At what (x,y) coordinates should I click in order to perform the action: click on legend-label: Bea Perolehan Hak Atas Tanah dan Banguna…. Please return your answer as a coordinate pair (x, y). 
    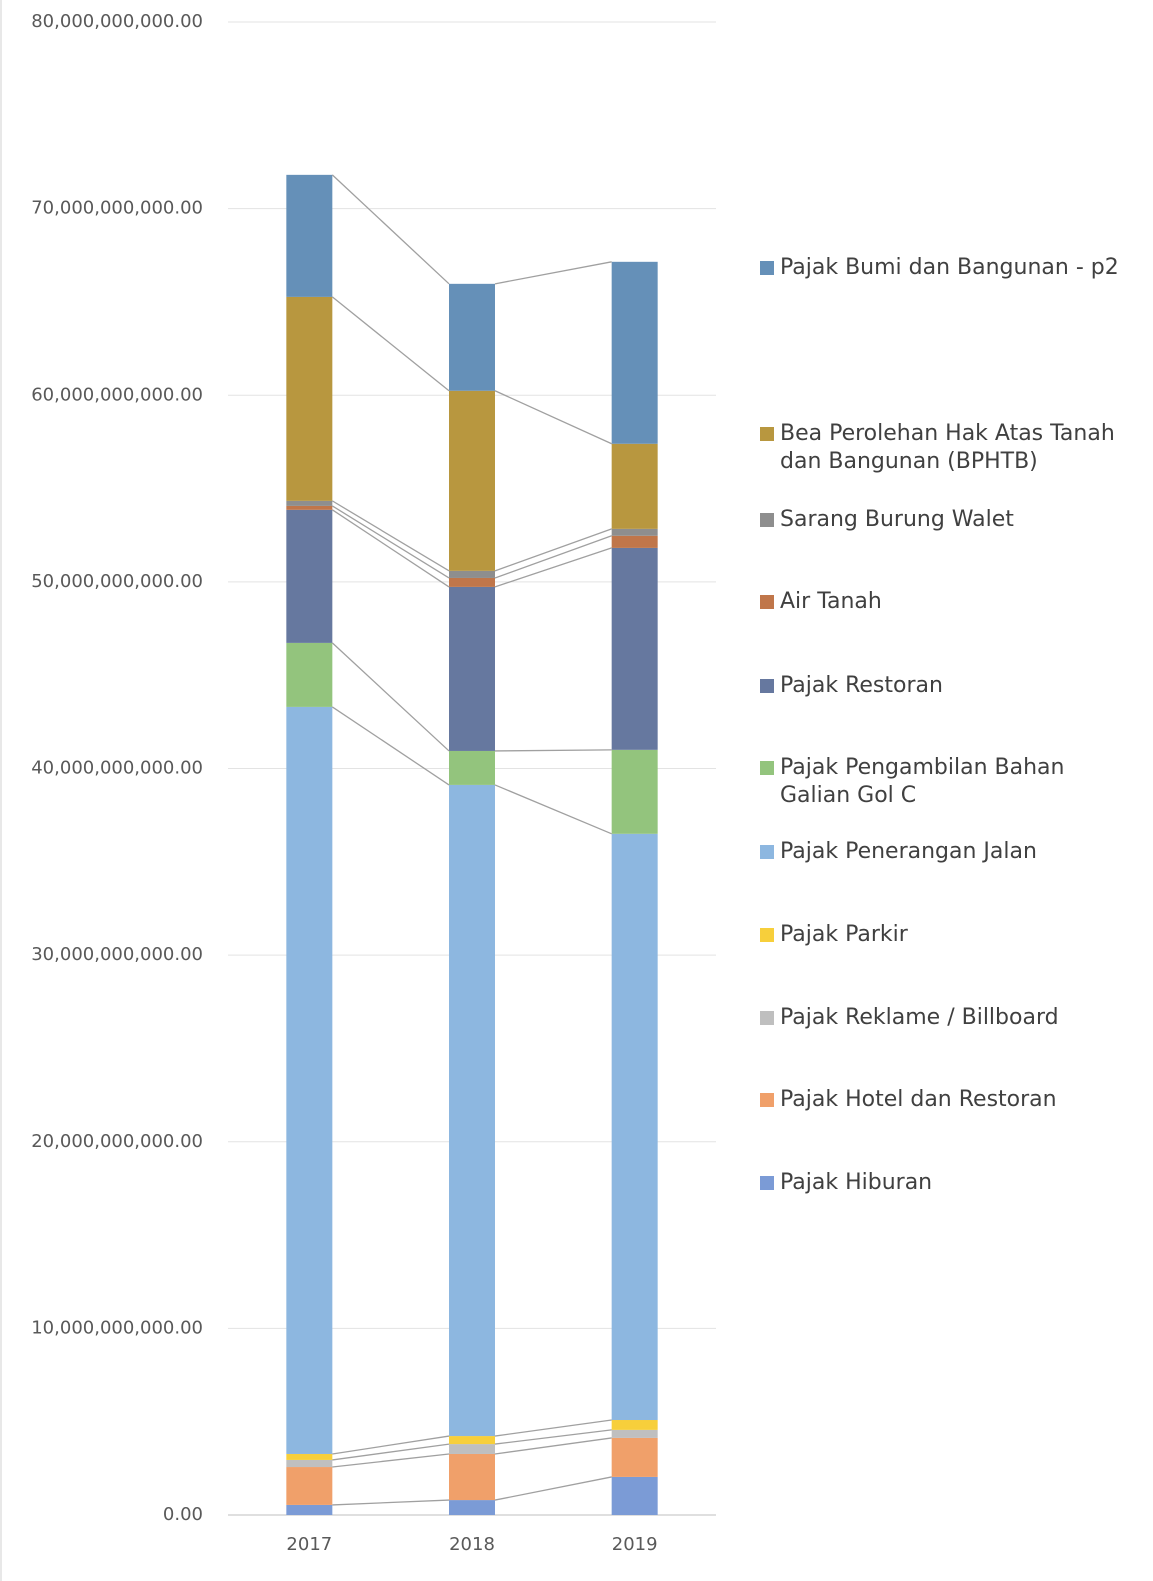
    Looking at the image, I should click on (947, 447).